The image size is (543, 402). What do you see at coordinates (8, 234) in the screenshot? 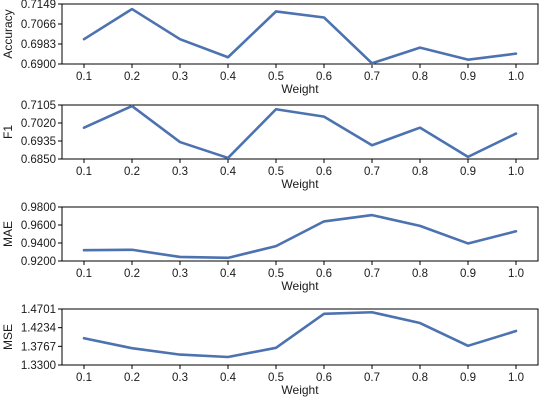
I see `y-axis-label: MAE` at bounding box center [8, 234].